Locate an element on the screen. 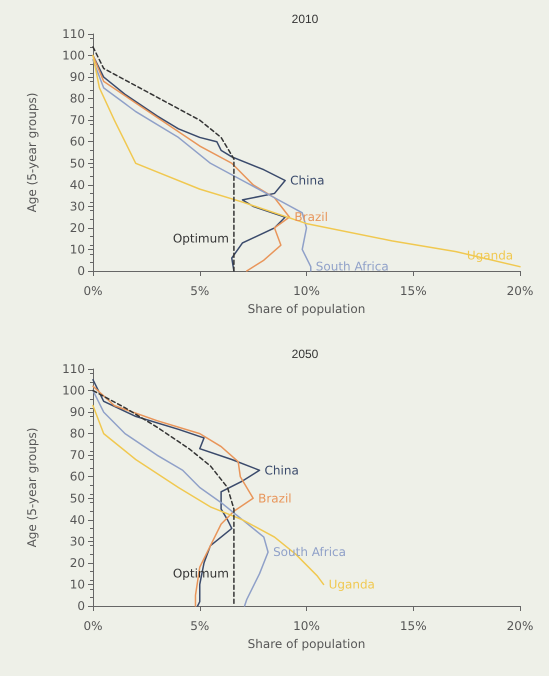  series-label: South Africa is located at coordinates (352, 267).